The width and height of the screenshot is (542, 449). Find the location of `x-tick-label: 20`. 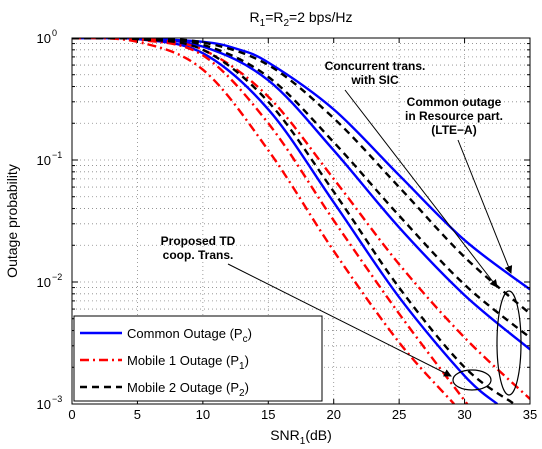

x-tick-label: 20 is located at coordinates (333, 414).